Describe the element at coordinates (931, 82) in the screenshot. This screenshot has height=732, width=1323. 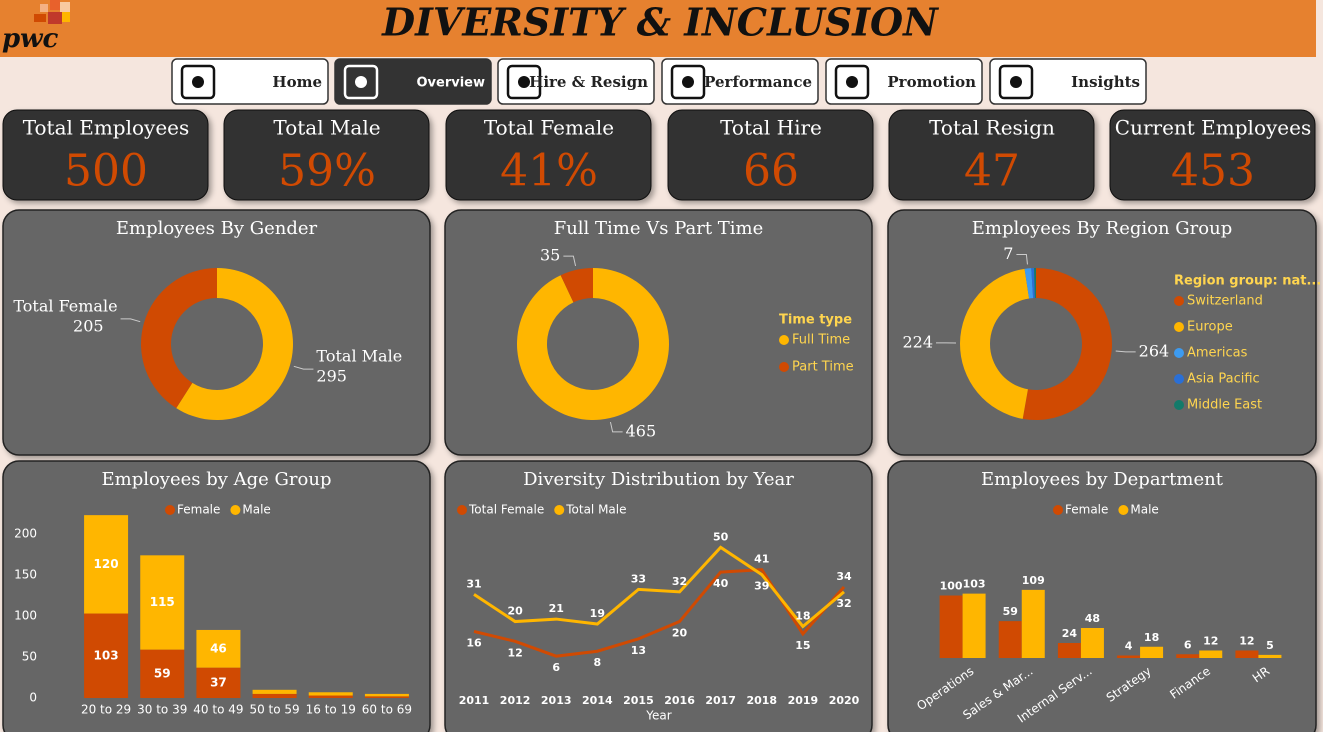
I see `nav-label: Promotion` at that location.